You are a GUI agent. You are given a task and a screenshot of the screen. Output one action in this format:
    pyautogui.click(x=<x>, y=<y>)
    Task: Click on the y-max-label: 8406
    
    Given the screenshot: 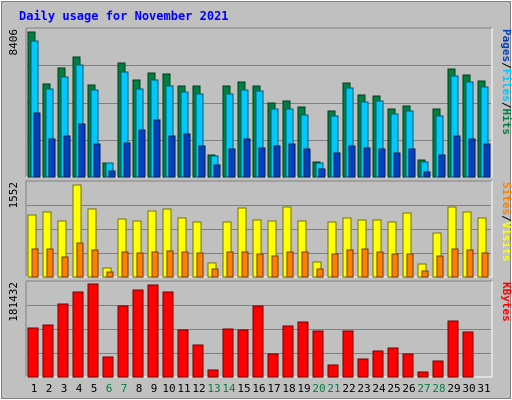 What is the action you would take?
    pyautogui.click(x=13, y=42)
    